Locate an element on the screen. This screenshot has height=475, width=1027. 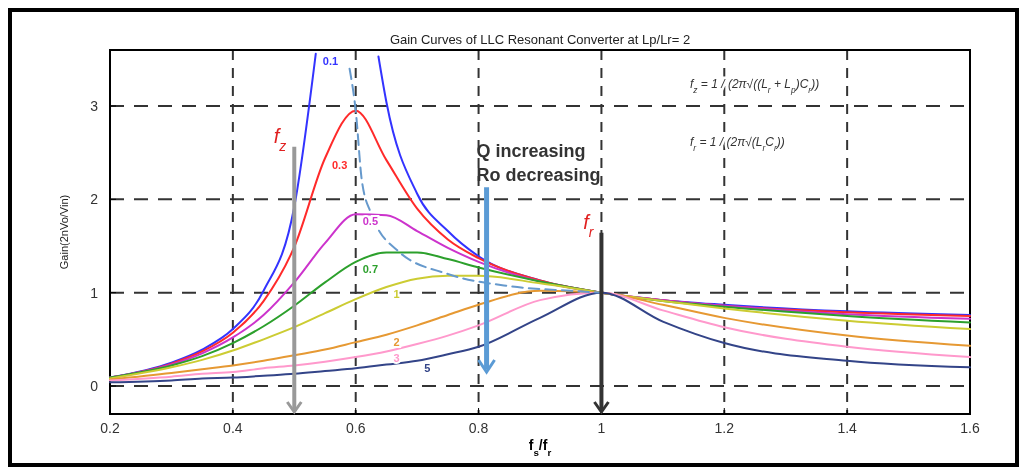
x-tick-label: 0.8 is located at coordinates (478, 428).